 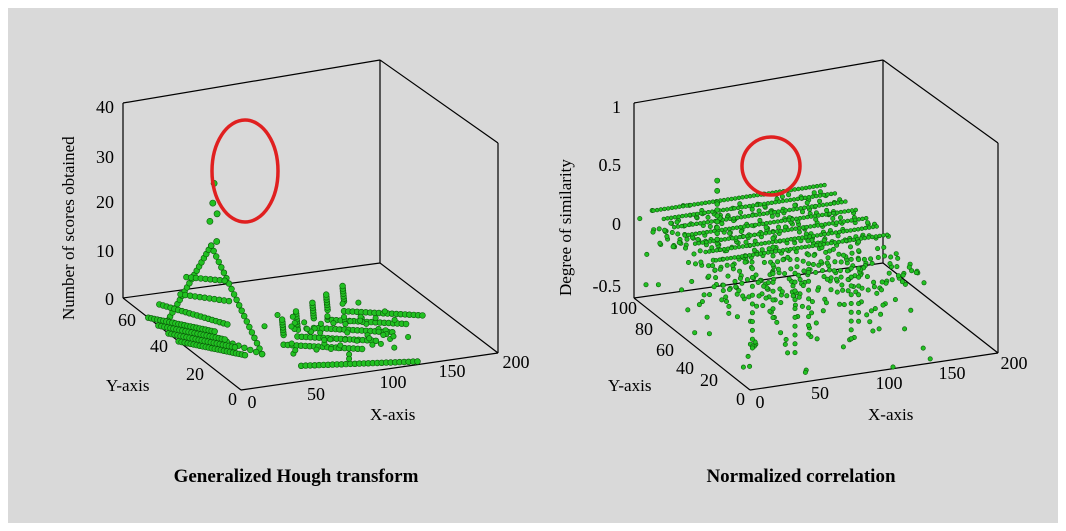 I want to click on hough-y-tick-40: 40, so click(x=159, y=346).